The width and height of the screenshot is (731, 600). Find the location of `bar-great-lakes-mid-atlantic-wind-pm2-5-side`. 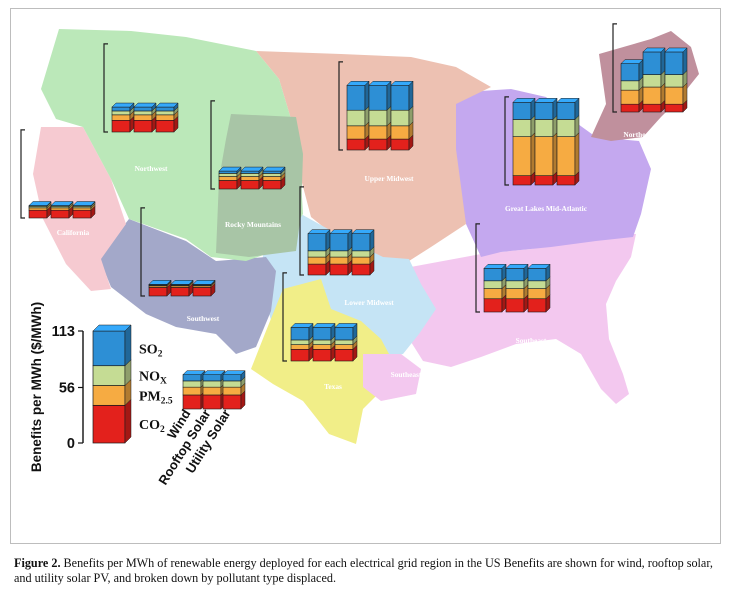

bar-great-lakes-mid-atlantic-wind-pm2-5-side is located at coordinates (533, 154).